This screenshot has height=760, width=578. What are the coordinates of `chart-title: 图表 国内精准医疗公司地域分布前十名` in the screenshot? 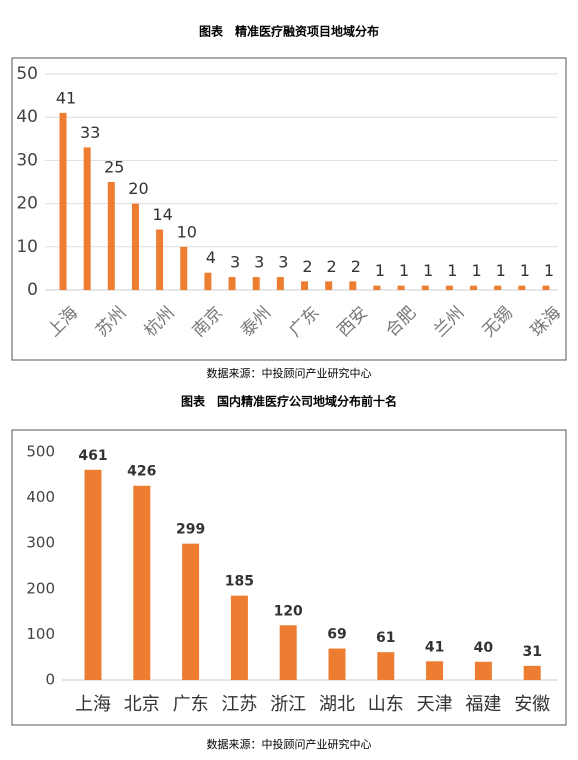 It's located at (289, 401).